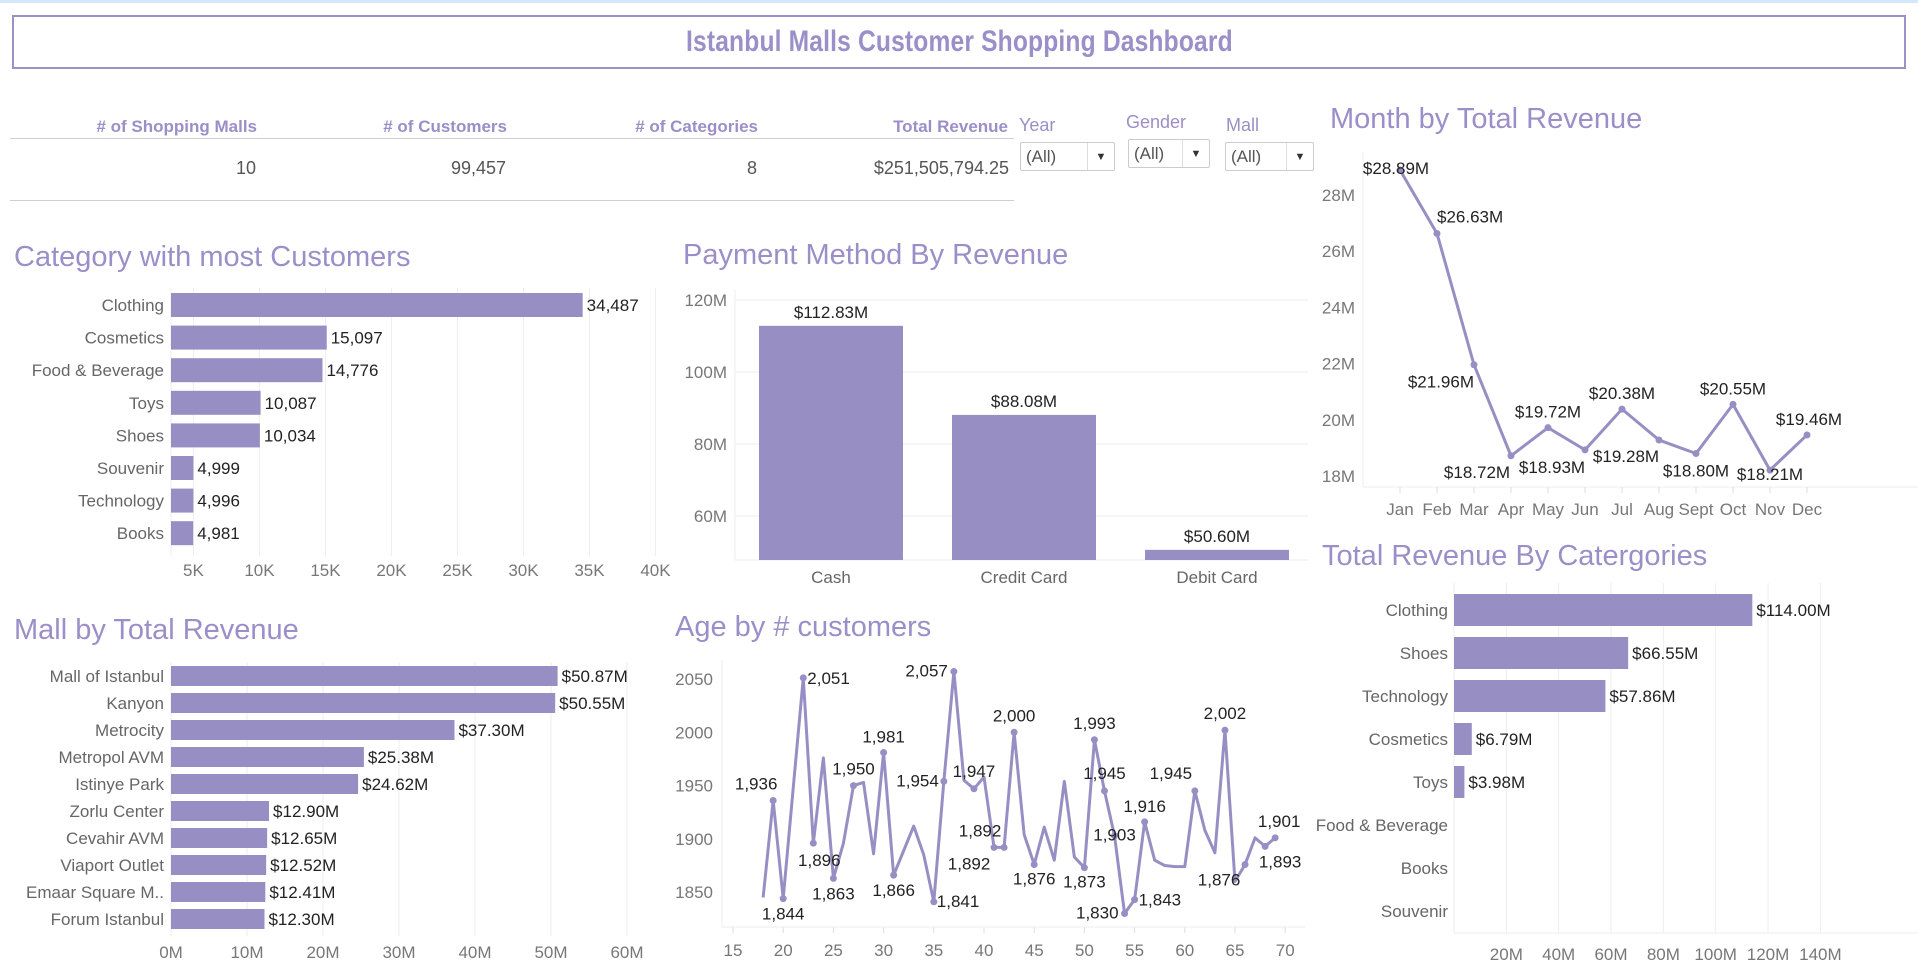 The width and height of the screenshot is (1918, 975). What do you see at coordinates (1144, 806) in the screenshot?
I see `value-label: 1,916` at bounding box center [1144, 806].